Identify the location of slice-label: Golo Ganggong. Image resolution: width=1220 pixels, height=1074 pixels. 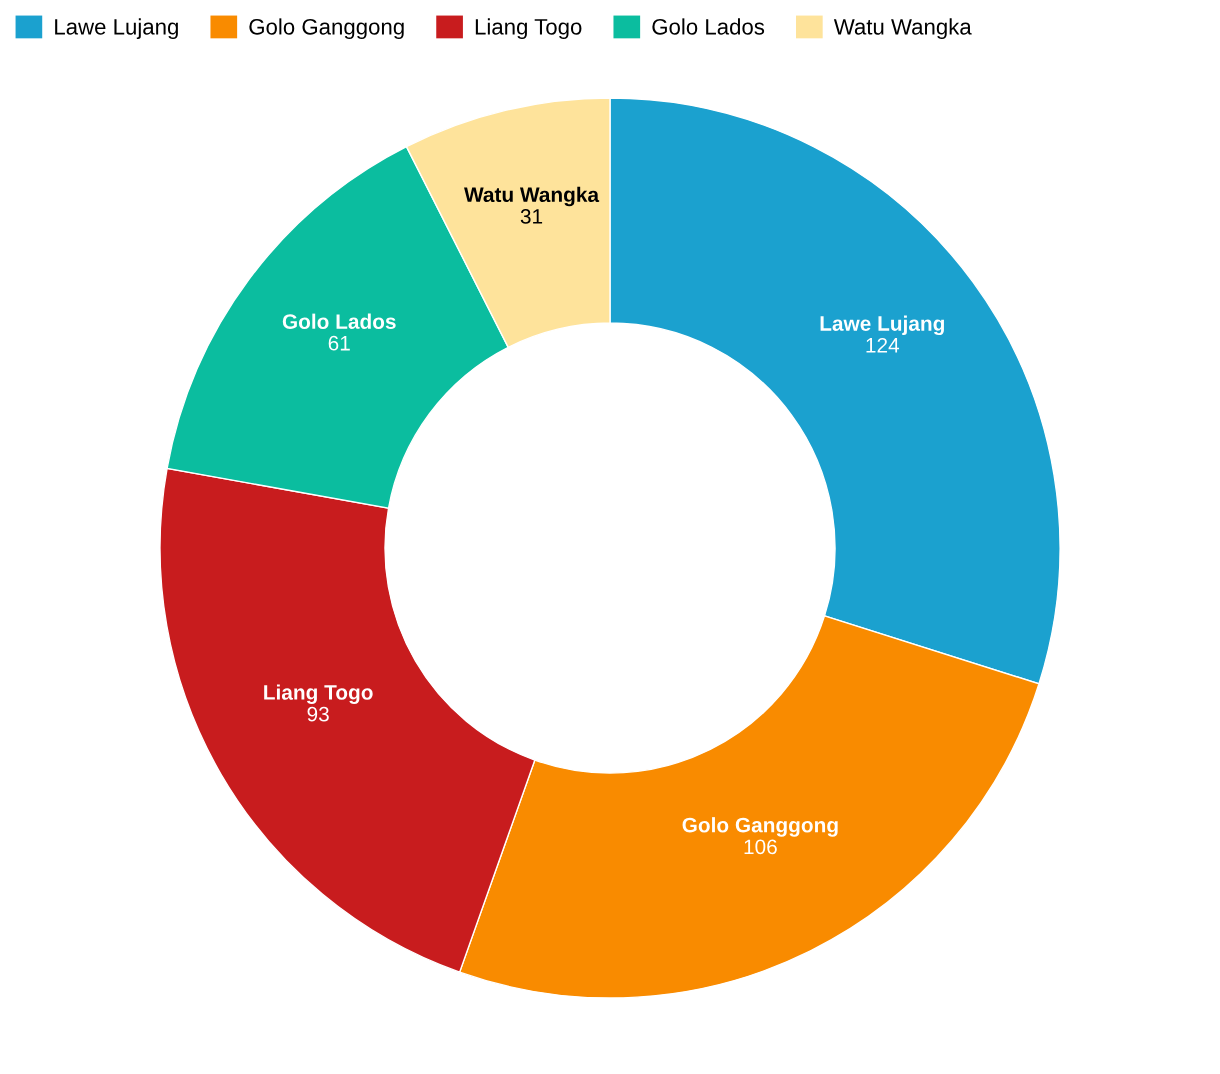
(760, 827).